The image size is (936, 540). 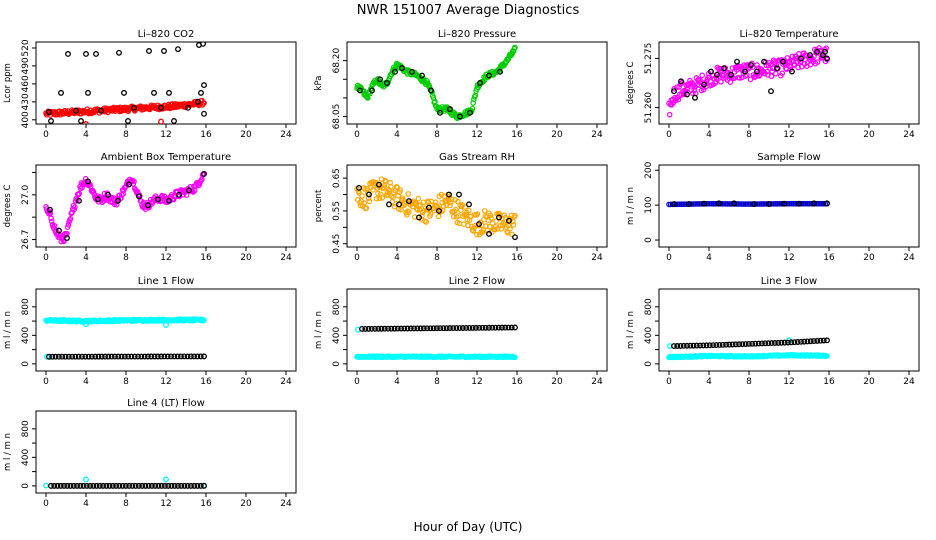 What do you see at coordinates (286, 135) in the screenshot?
I see `x-tick-label: 24` at bounding box center [286, 135].